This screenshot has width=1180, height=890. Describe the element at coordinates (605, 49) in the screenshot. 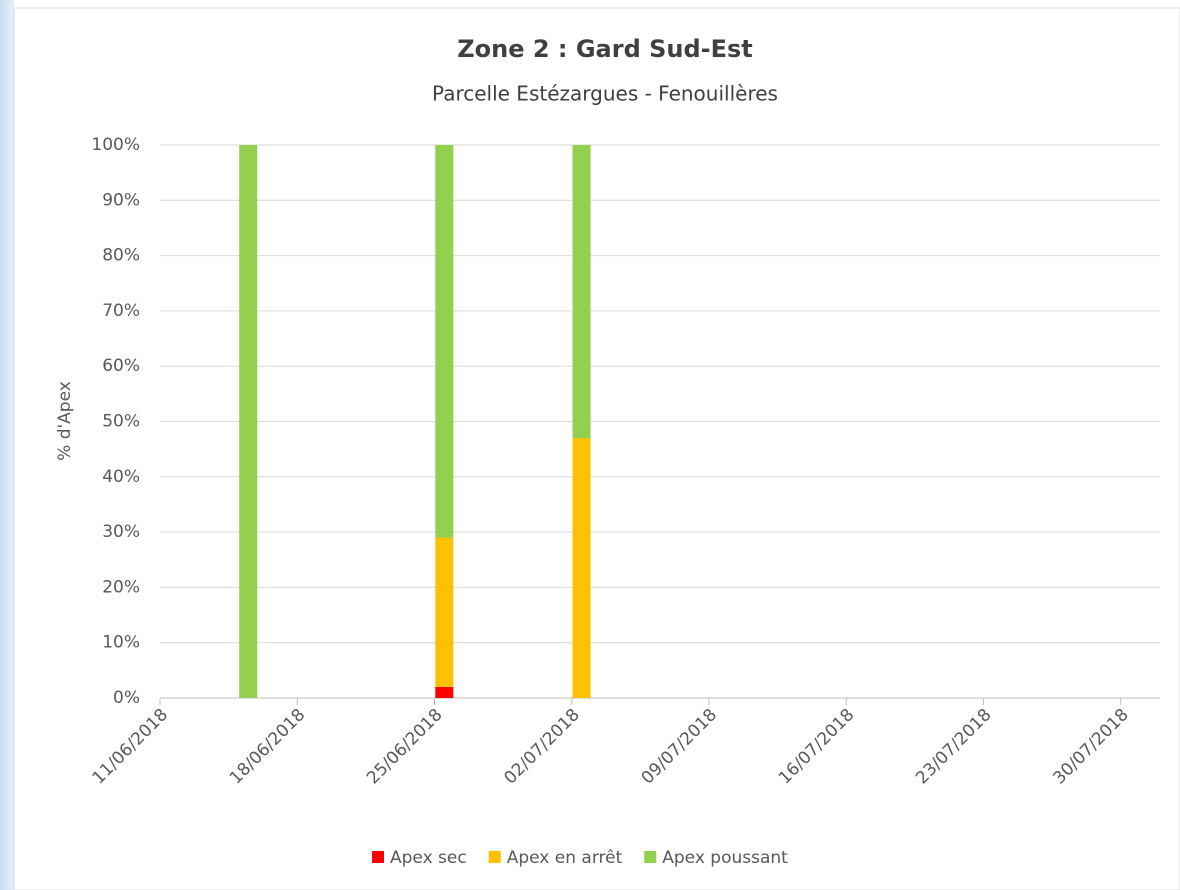

I see `chart-title: Zone 2 : Gard Sud-Est` at that location.